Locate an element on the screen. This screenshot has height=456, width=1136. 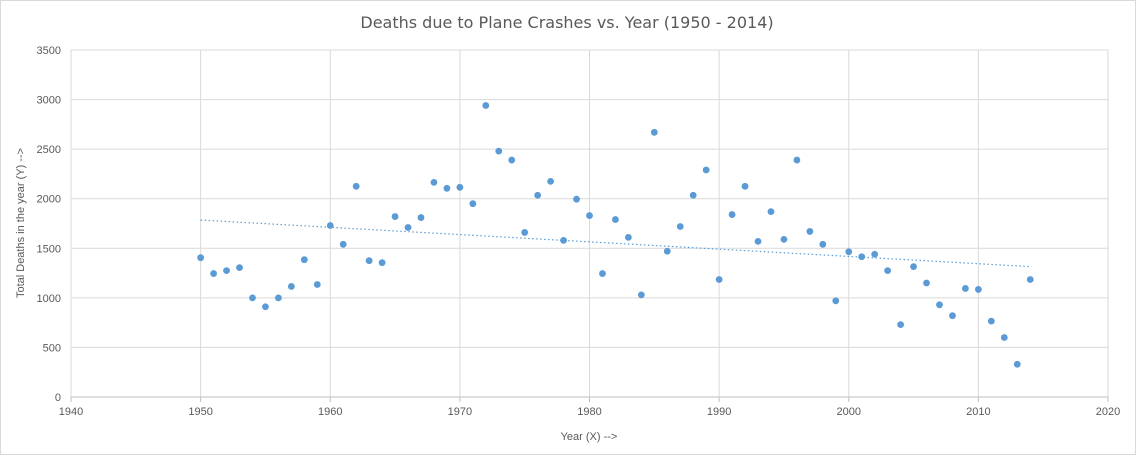
y-tick-label: 1500 is located at coordinates (49, 249).